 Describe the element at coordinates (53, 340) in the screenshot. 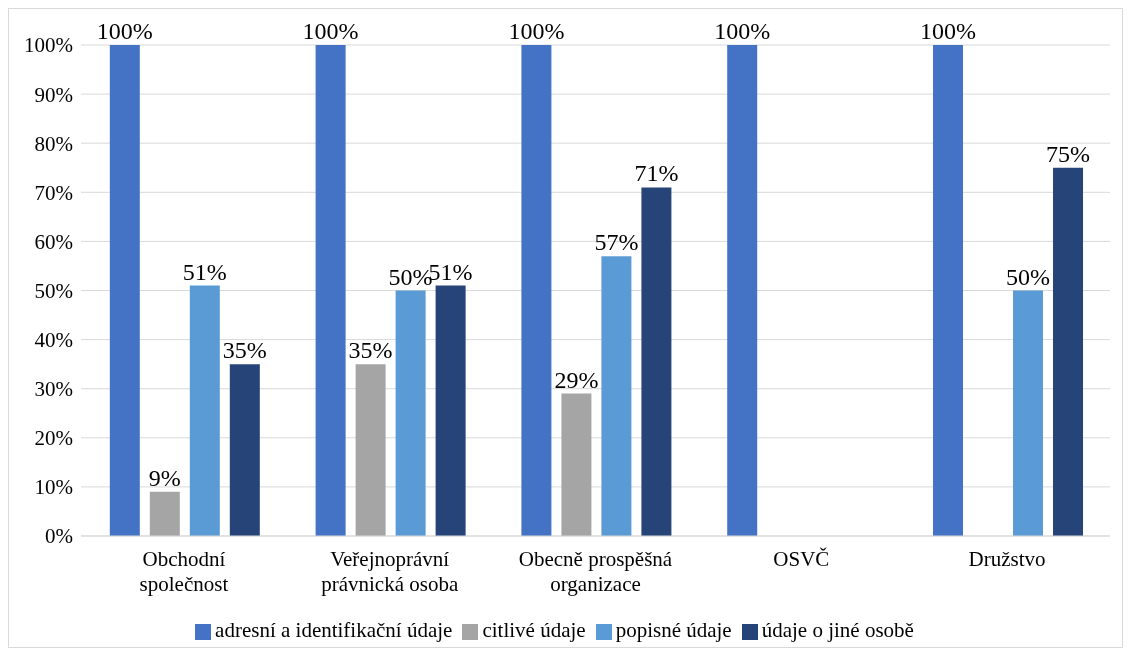

I see `y-tick-label: 40%` at that location.